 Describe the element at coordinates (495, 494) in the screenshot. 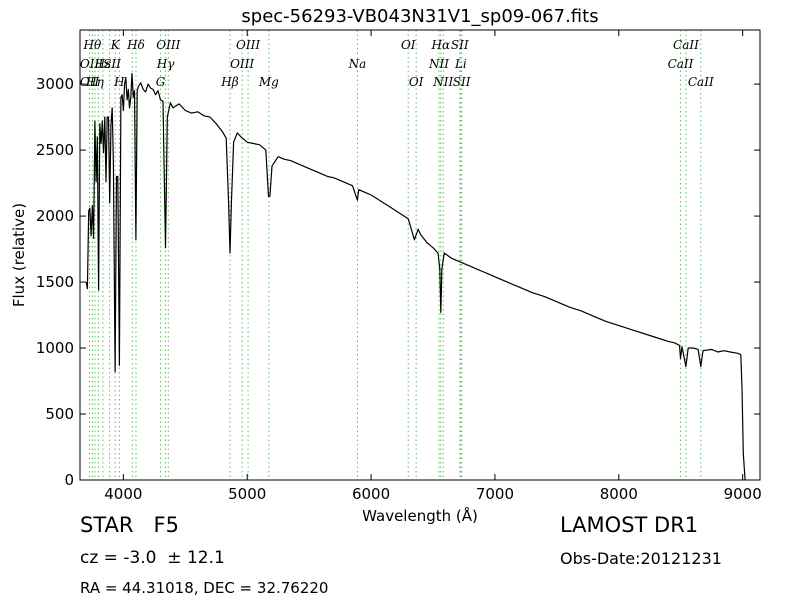

I see `x-tick-label: 7000` at that location.